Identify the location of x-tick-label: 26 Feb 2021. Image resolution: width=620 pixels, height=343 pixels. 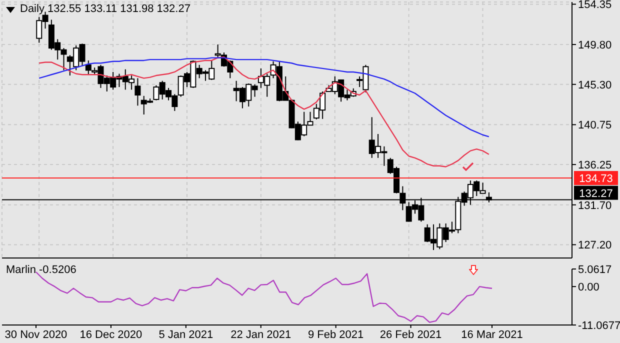
(411, 334).